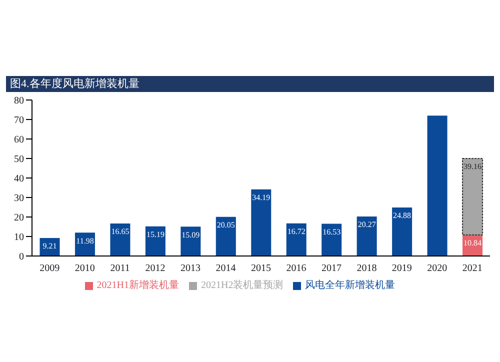  What do you see at coordinates (19, 218) in the screenshot?
I see `y-tick-label: 20` at bounding box center [19, 218].